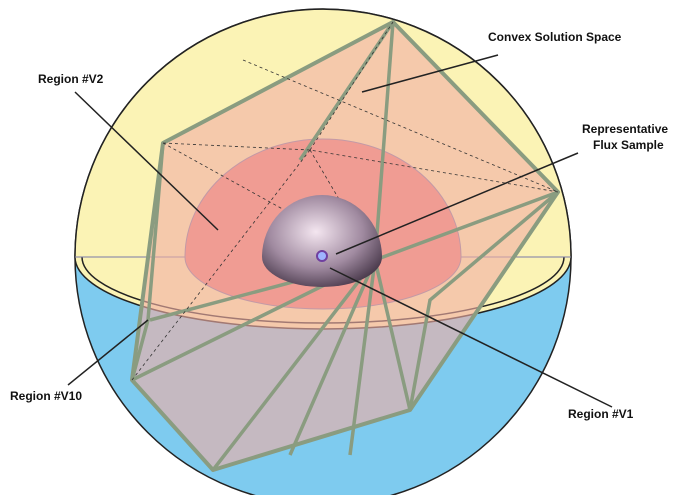 The image size is (689, 495). What do you see at coordinates (322, 256) in the screenshot?
I see `flux-sample` at bounding box center [322, 256].